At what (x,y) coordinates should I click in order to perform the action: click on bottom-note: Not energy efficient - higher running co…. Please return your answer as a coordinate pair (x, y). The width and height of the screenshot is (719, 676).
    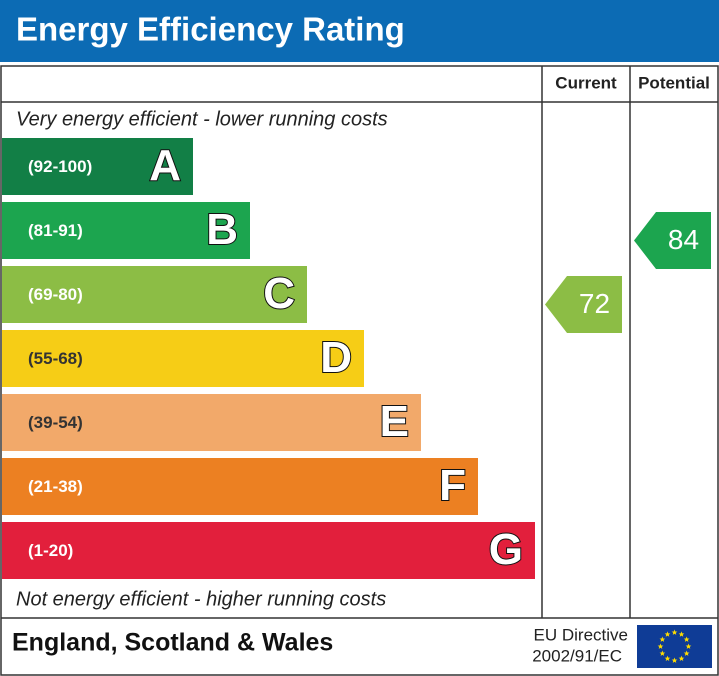
    Looking at the image, I should click on (201, 599).